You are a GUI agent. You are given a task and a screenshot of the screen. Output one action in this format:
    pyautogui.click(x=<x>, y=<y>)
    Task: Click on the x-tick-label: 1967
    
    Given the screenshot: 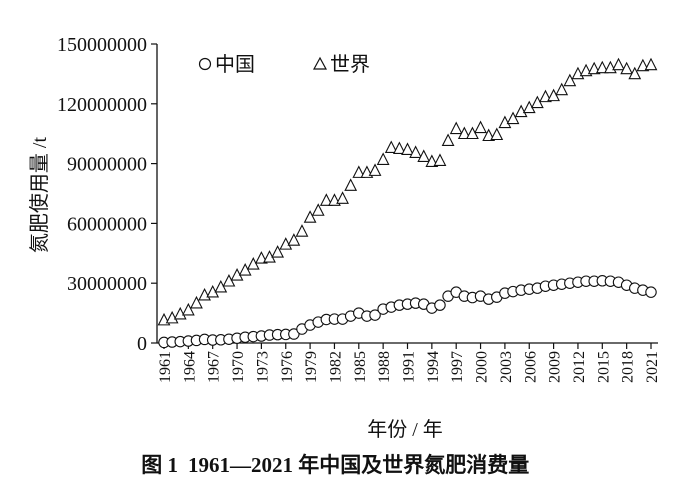 What is the action you would take?
    pyautogui.click(x=214, y=367)
    